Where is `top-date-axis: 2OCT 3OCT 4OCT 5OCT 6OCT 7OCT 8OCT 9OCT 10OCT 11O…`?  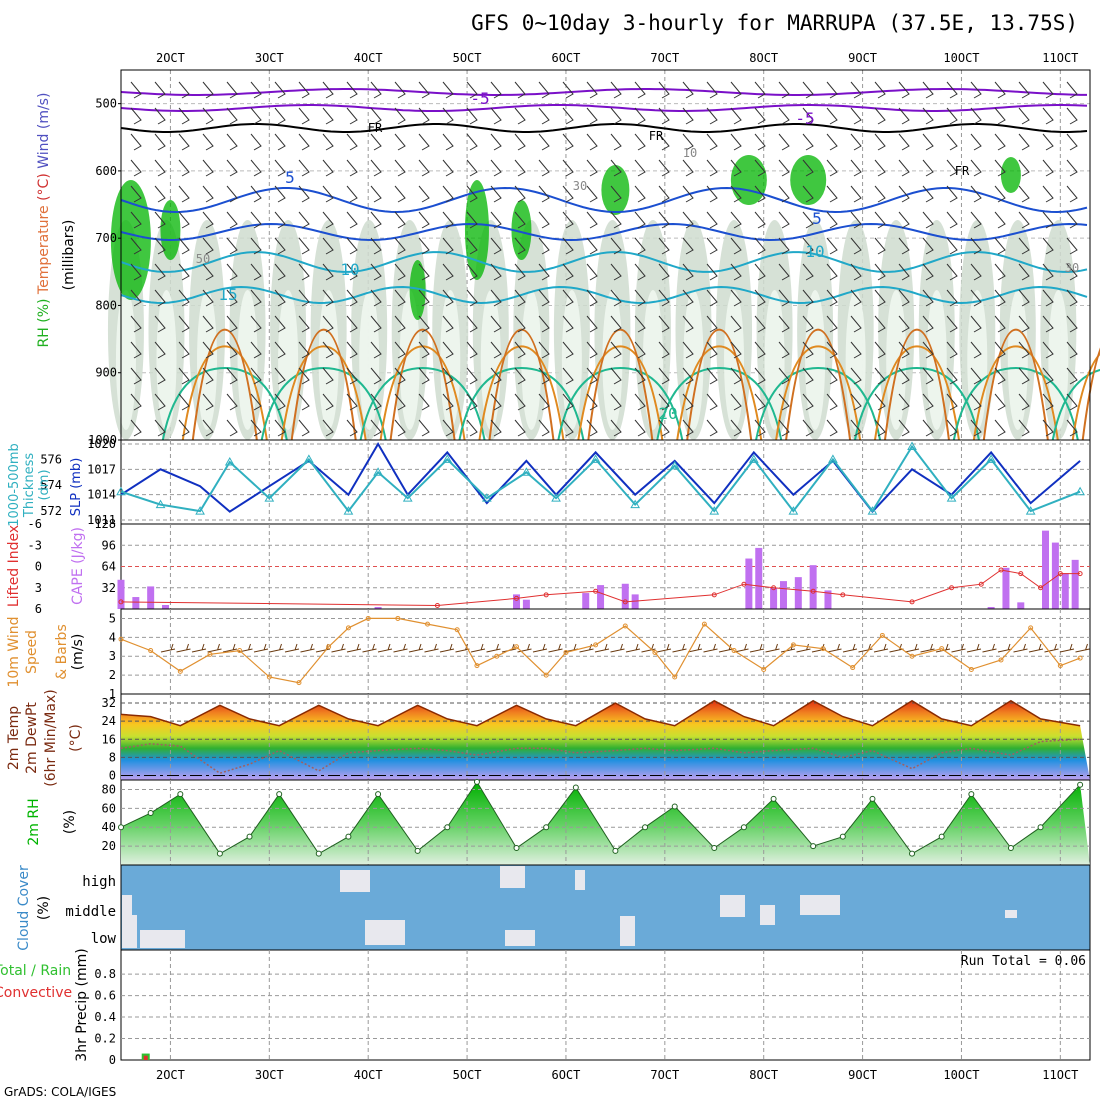 top-date-axis: 2OCT 3OCT 4OCT 5OCT 6OCT 7OCT 8OCT 9OCT 10OCT 11O… is located at coordinates (617, 58).